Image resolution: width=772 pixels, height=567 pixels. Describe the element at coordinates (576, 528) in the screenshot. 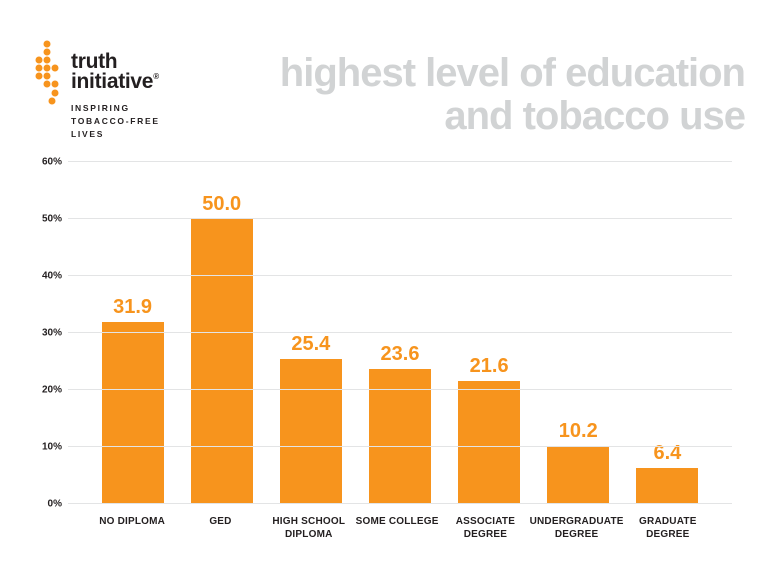

I see `x-category-label-undergraduate-degree: UNDERGRADUATE DEGREE` at that location.